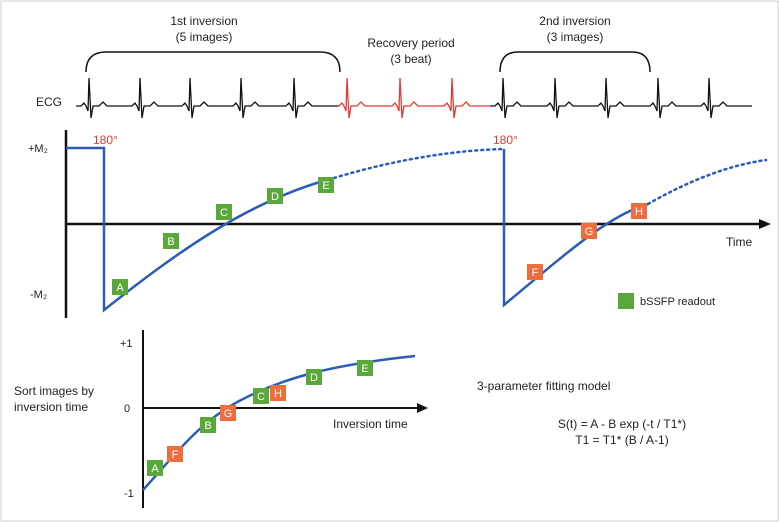 The image size is (779, 522). Describe the element at coordinates (422, 408) in the screenshot. I see `sorted-x-arrow-icon` at that location.